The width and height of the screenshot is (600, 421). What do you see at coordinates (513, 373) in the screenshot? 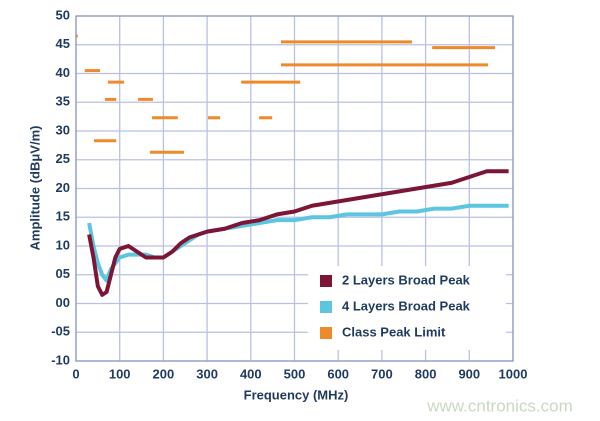
I see `x-tick-label: 1000` at bounding box center [513, 373].